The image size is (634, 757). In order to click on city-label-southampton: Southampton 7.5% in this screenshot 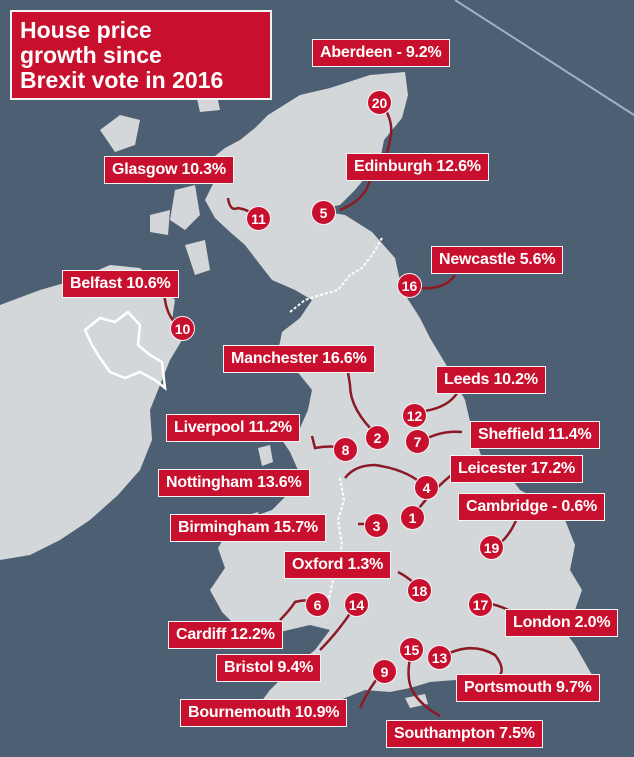, I will do `click(464, 734)`.